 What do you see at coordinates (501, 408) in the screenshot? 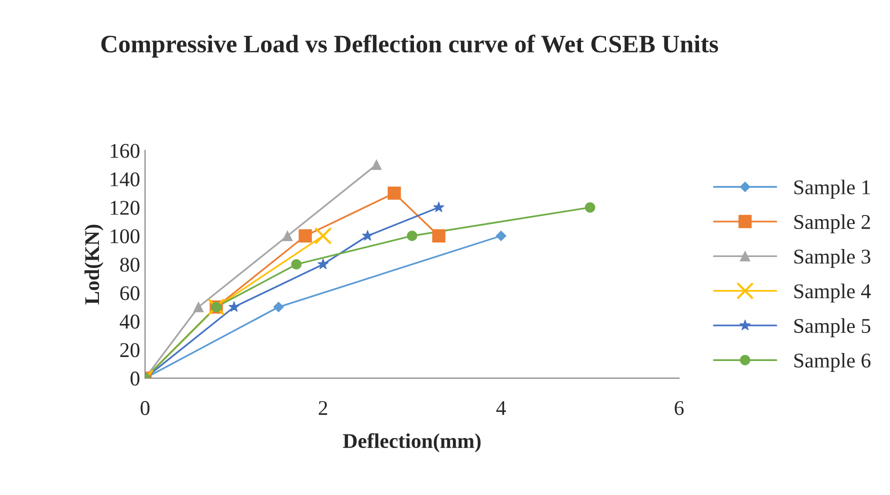
I see `x-tick-label: 4` at bounding box center [501, 408].